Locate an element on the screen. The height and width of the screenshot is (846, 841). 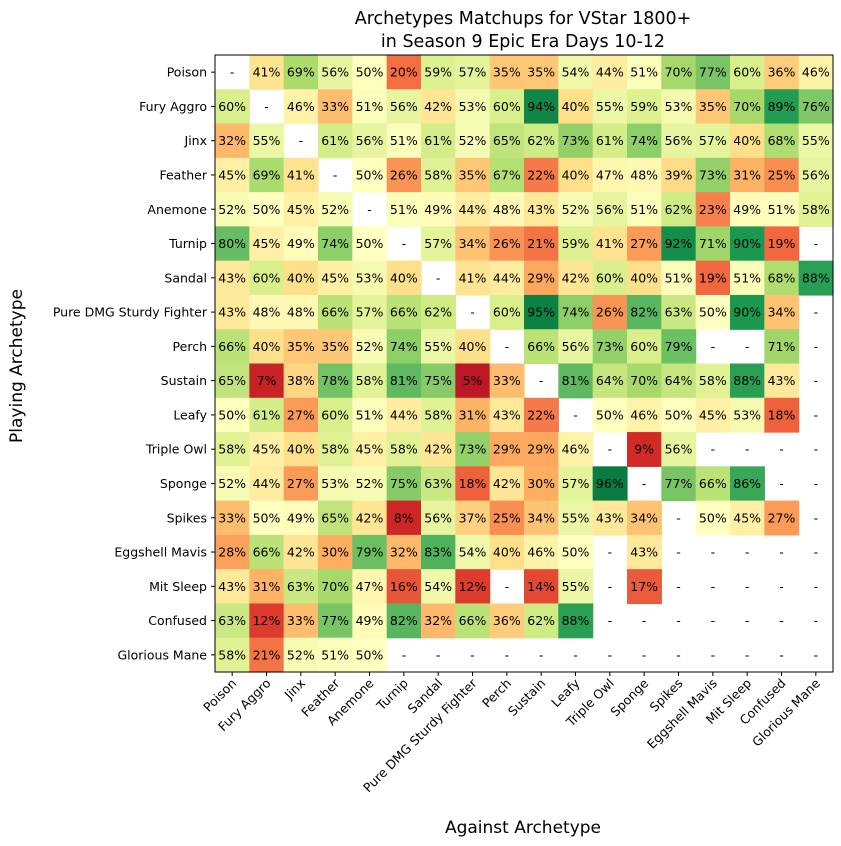
cell-value-label: 76% is located at coordinates (816, 106).